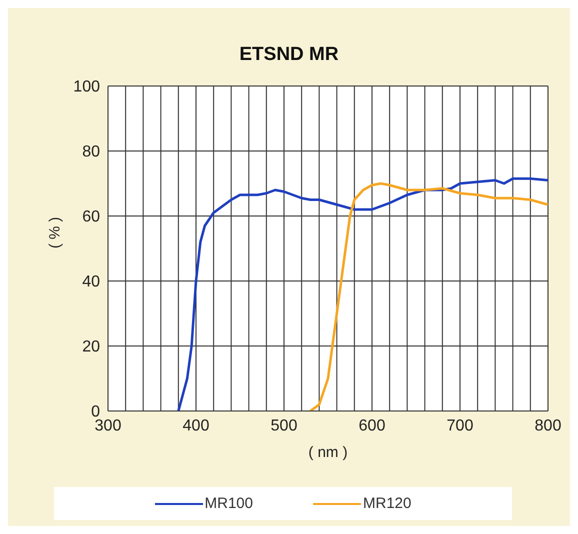  I want to click on x-axis-title: ( nm ), so click(328, 452).